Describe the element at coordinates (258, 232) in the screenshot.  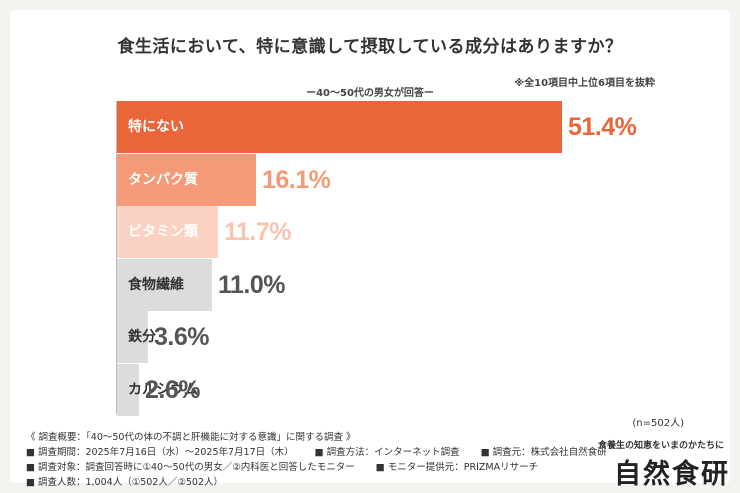
I see `bar-value-2: 11.7%` at that location.